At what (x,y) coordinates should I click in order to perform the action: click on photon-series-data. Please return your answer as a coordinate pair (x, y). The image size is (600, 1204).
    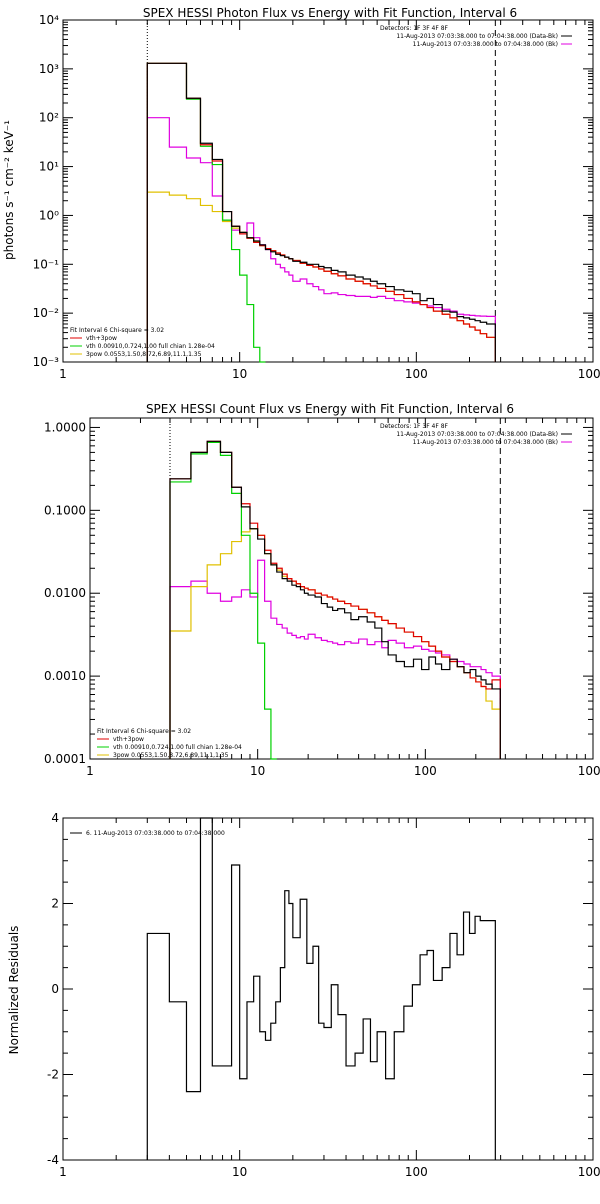
    Looking at the image, I should click on (321, 212).